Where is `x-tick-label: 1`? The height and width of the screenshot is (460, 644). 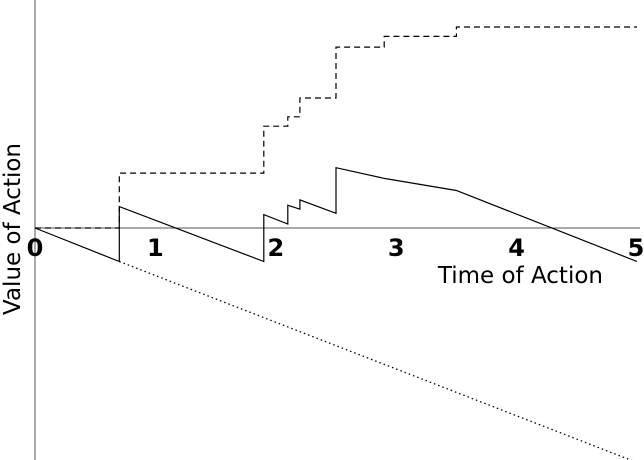
x-tick-label: 1 is located at coordinates (155, 248).